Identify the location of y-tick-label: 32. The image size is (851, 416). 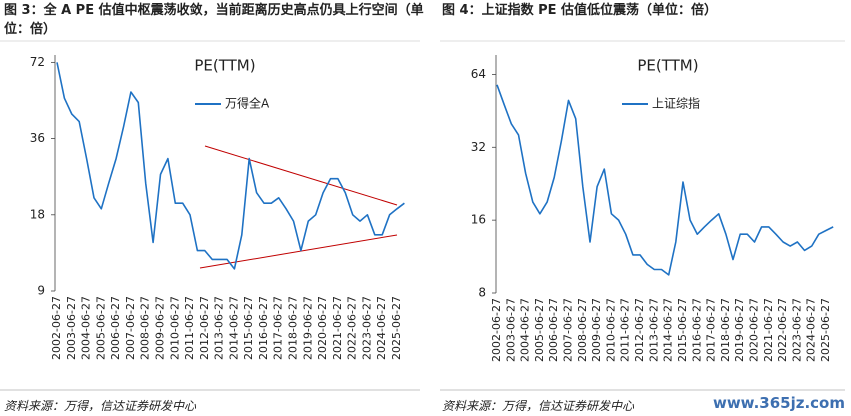
(478, 147).